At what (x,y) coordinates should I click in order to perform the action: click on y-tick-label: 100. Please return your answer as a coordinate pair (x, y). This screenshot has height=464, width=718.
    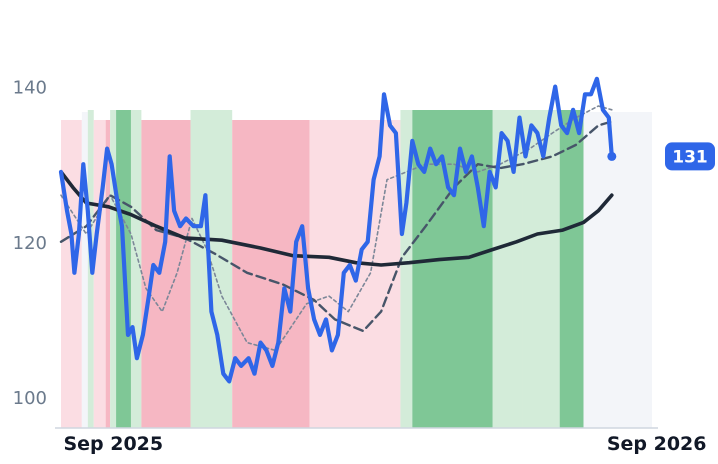
    Looking at the image, I should click on (30, 398).